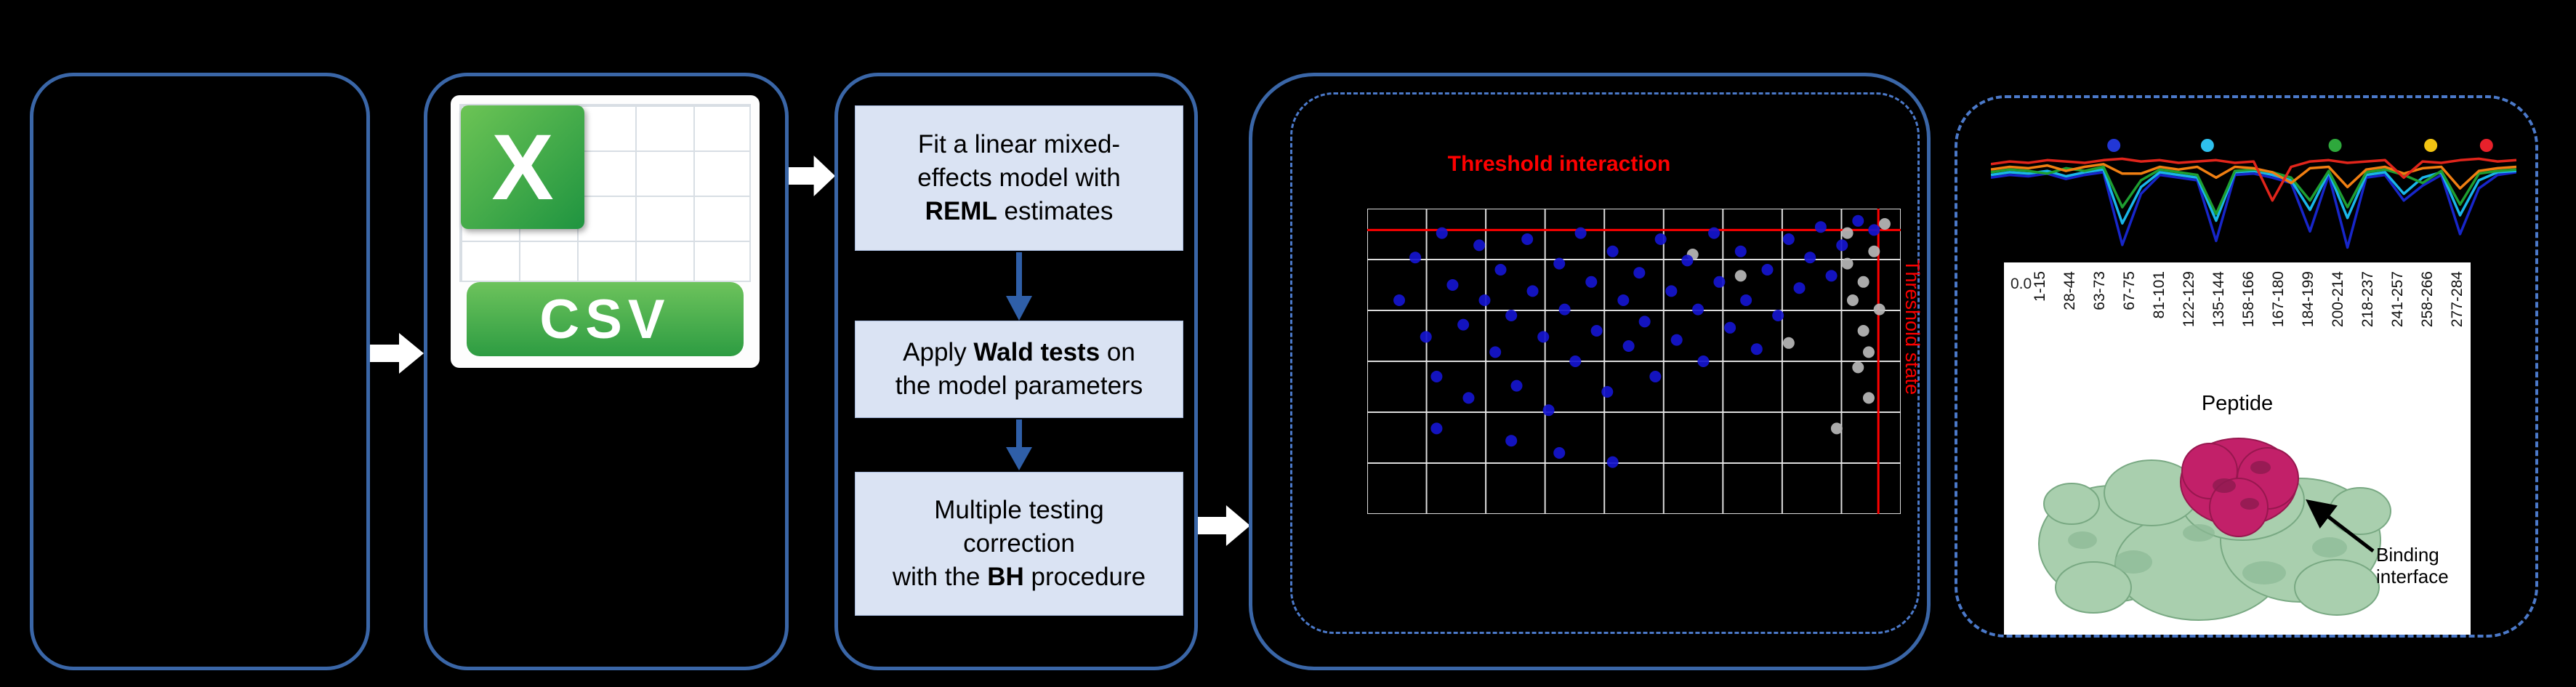 This screenshot has width=2576, height=687. I want to click on panel-csv: X CSV, so click(606, 371).